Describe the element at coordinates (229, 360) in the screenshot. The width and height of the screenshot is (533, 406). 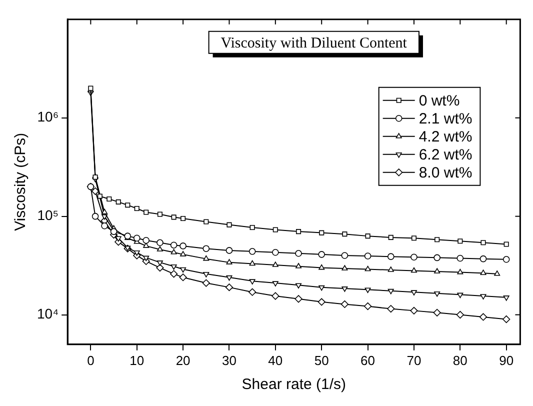
I see `x-tick-label: 30` at that location.